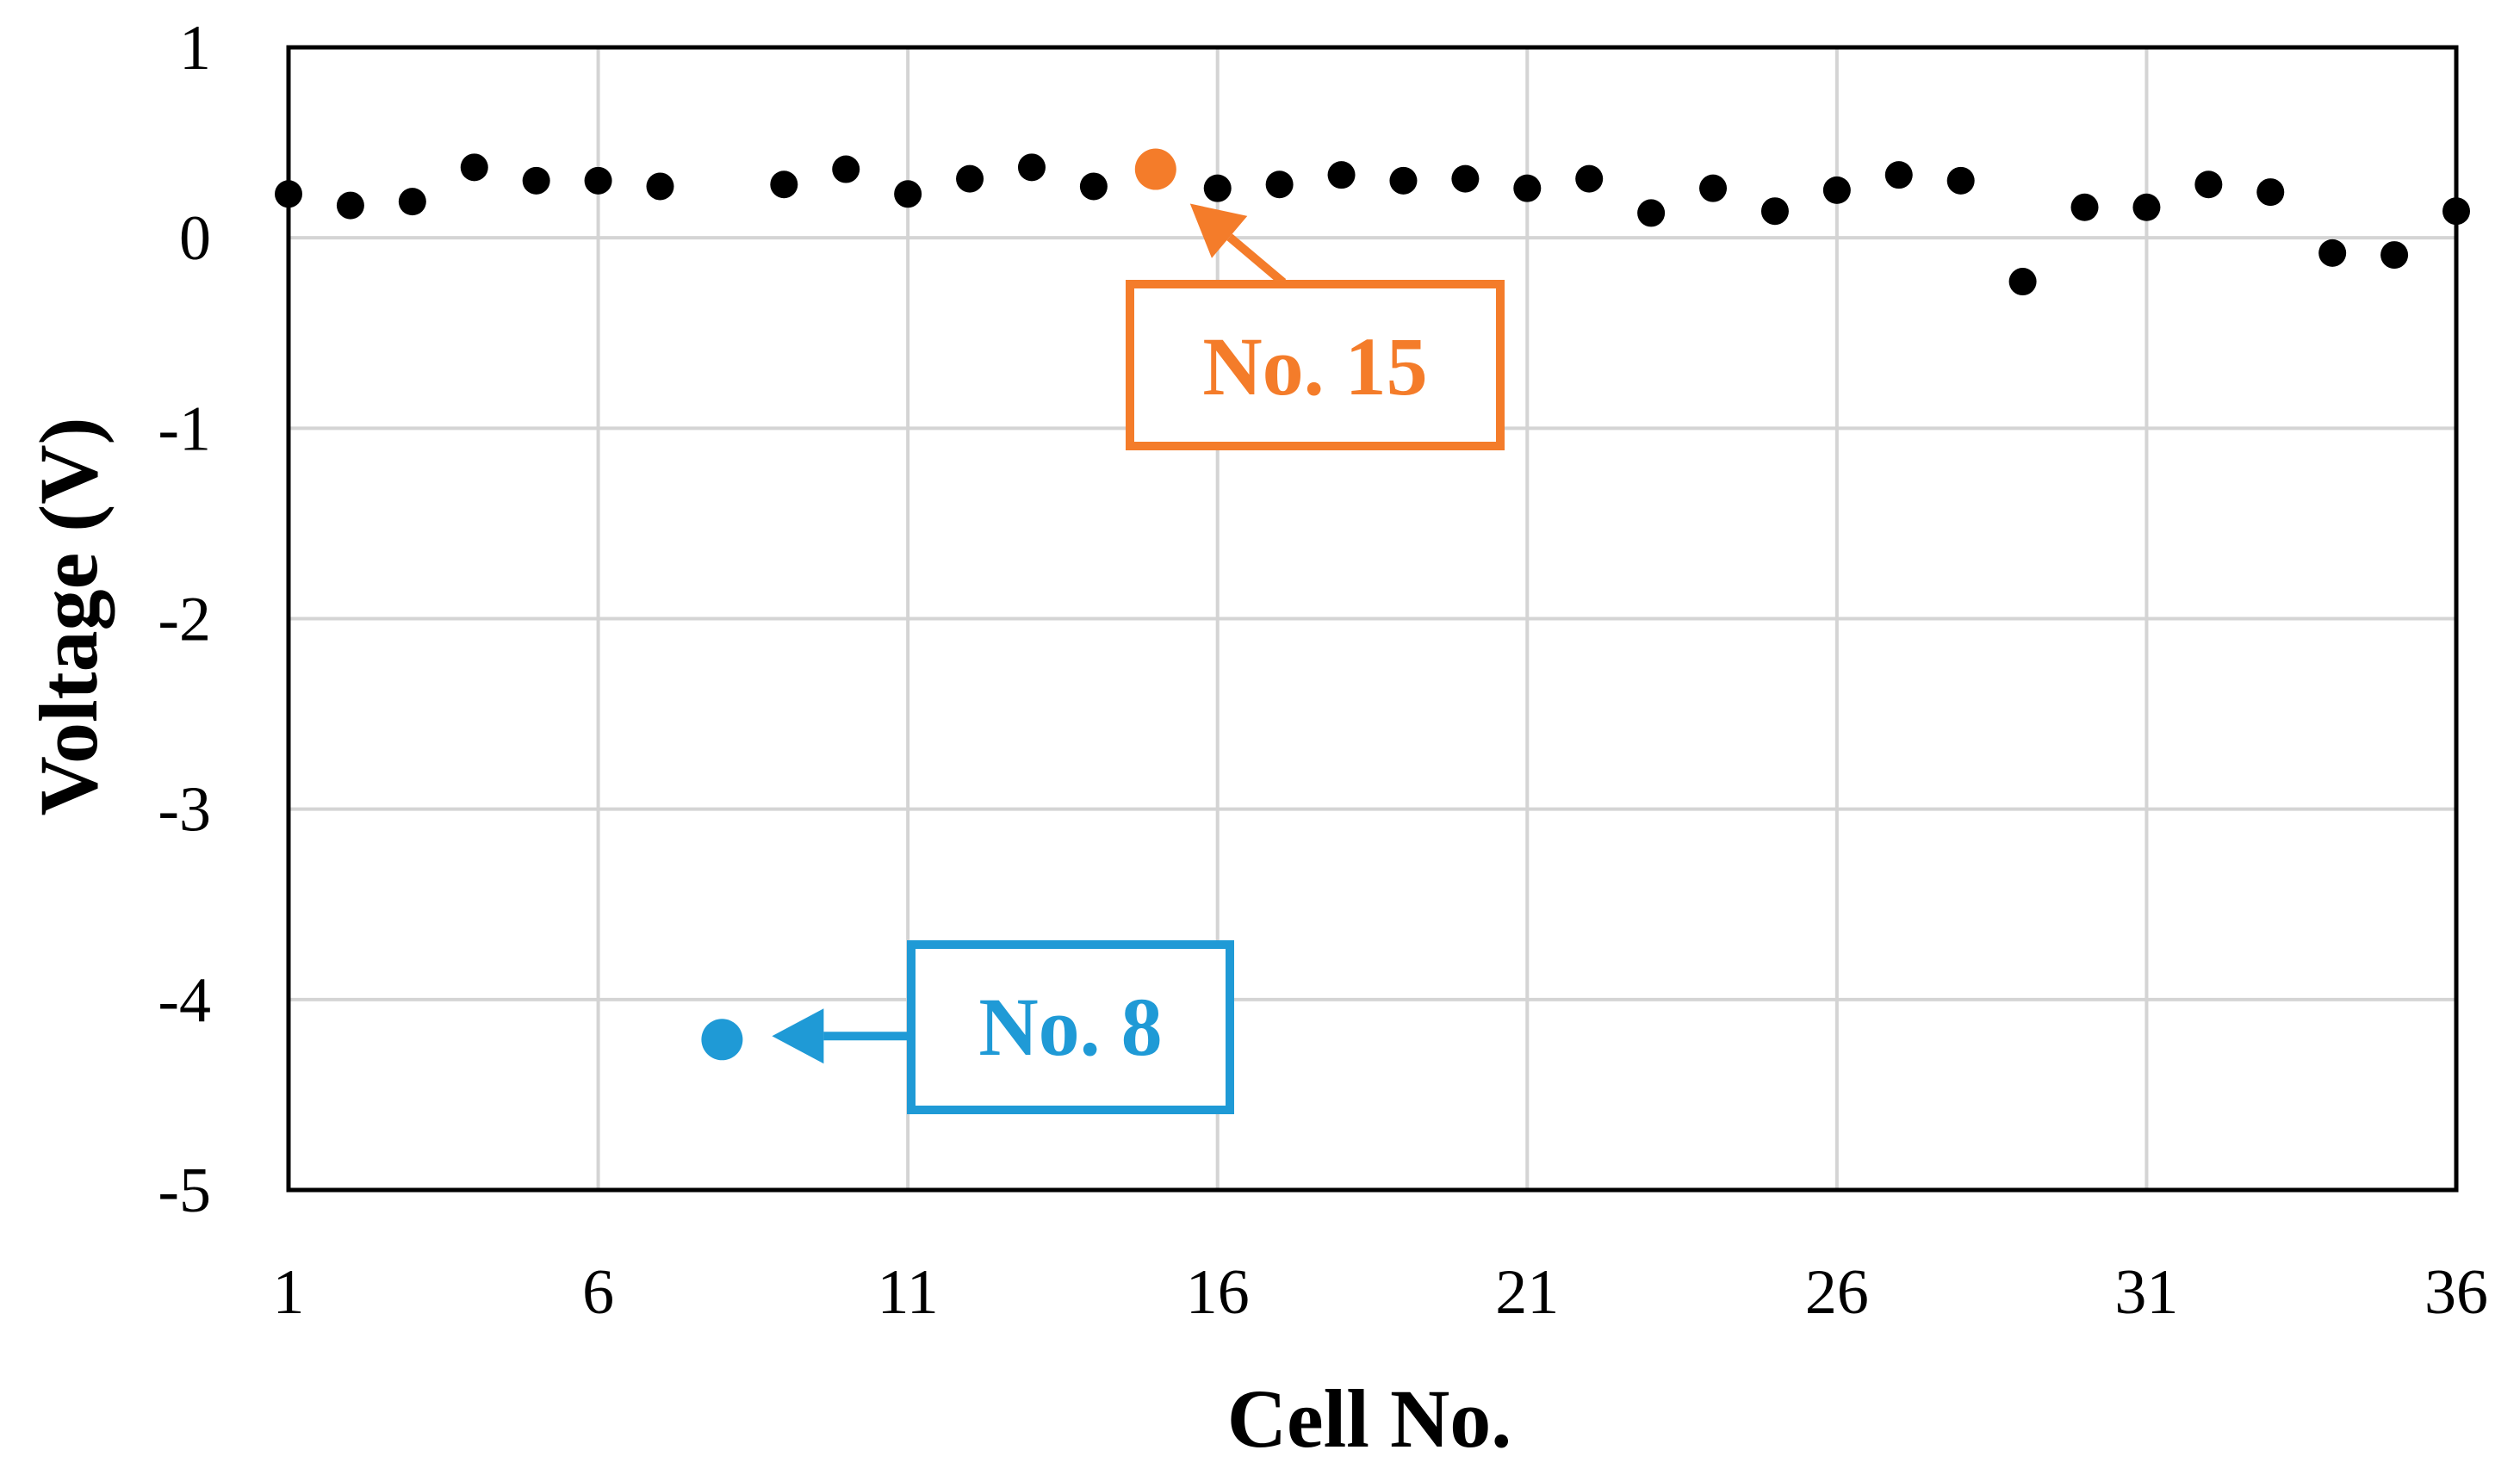 This screenshot has width=2520, height=1475. What do you see at coordinates (598, 1292) in the screenshot?
I see `x-tick-label: 6` at bounding box center [598, 1292].